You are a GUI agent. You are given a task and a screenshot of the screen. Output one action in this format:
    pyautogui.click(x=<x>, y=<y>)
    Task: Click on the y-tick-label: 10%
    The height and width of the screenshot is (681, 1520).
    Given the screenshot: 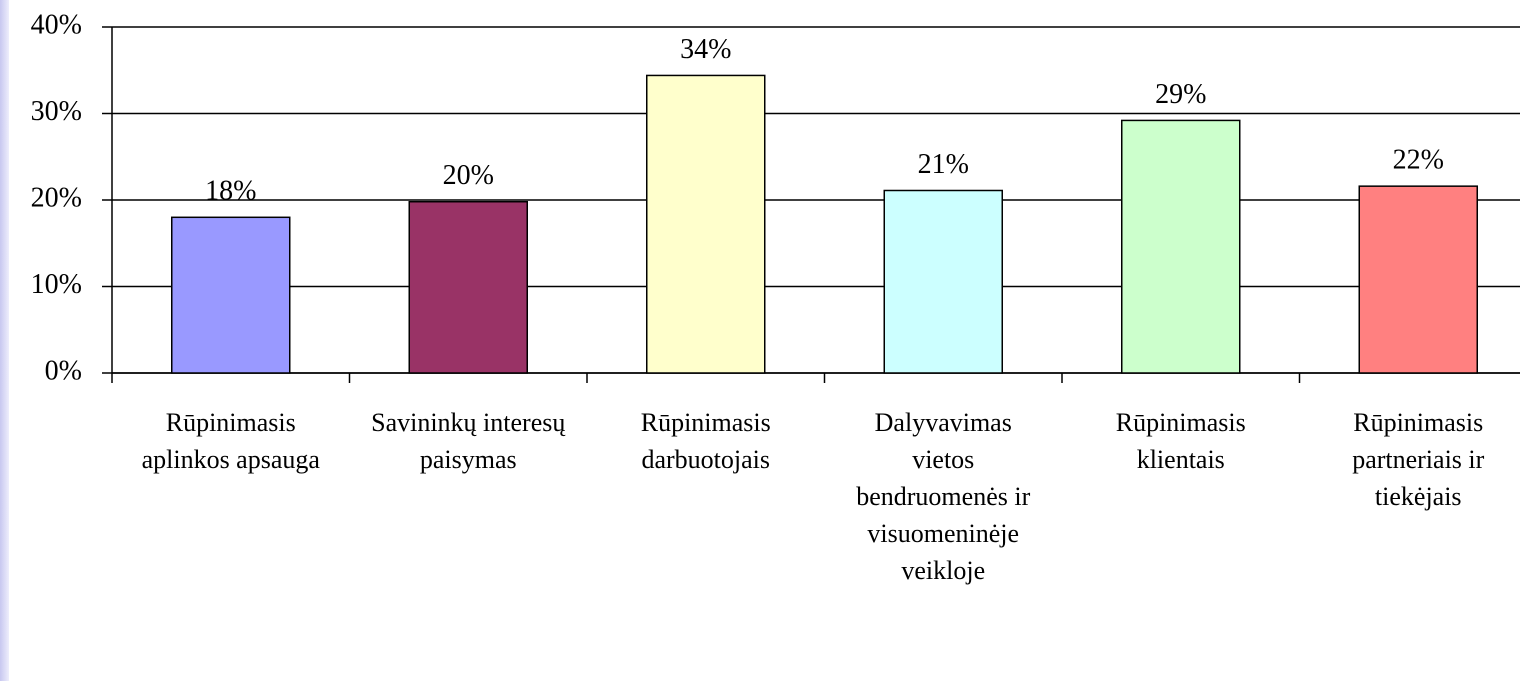 What is the action you would take?
    pyautogui.click(x=56, y=284)
    